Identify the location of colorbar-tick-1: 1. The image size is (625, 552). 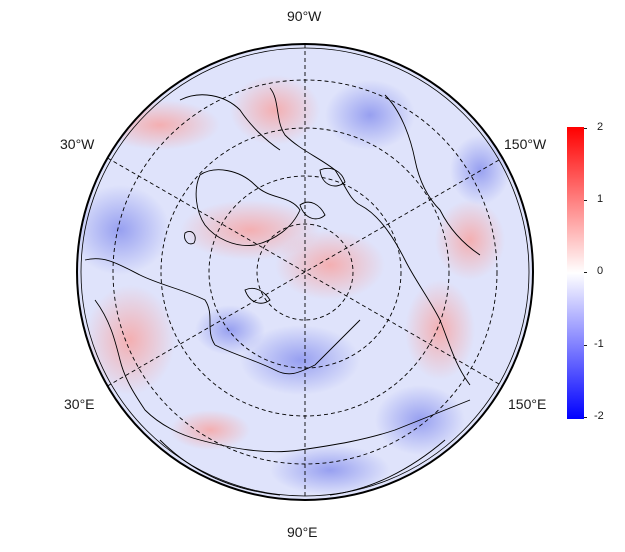
(600, 199).